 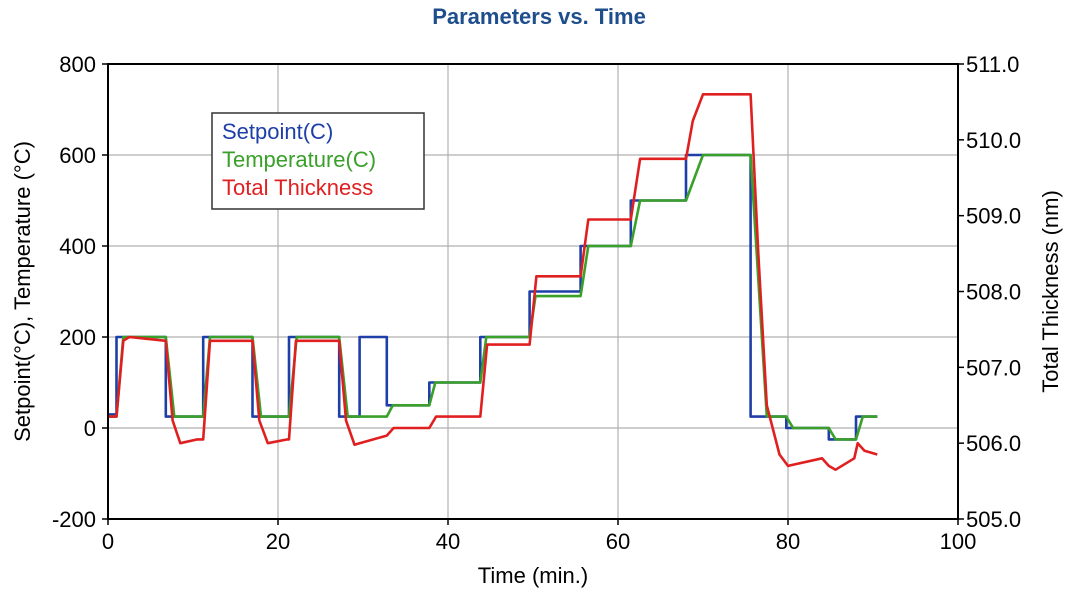 What do you see at coordinates (277, 131) in the screenshot?
I see `legend-entry-setpoint: Setpoint(C)` at bounding box center [277, 131].